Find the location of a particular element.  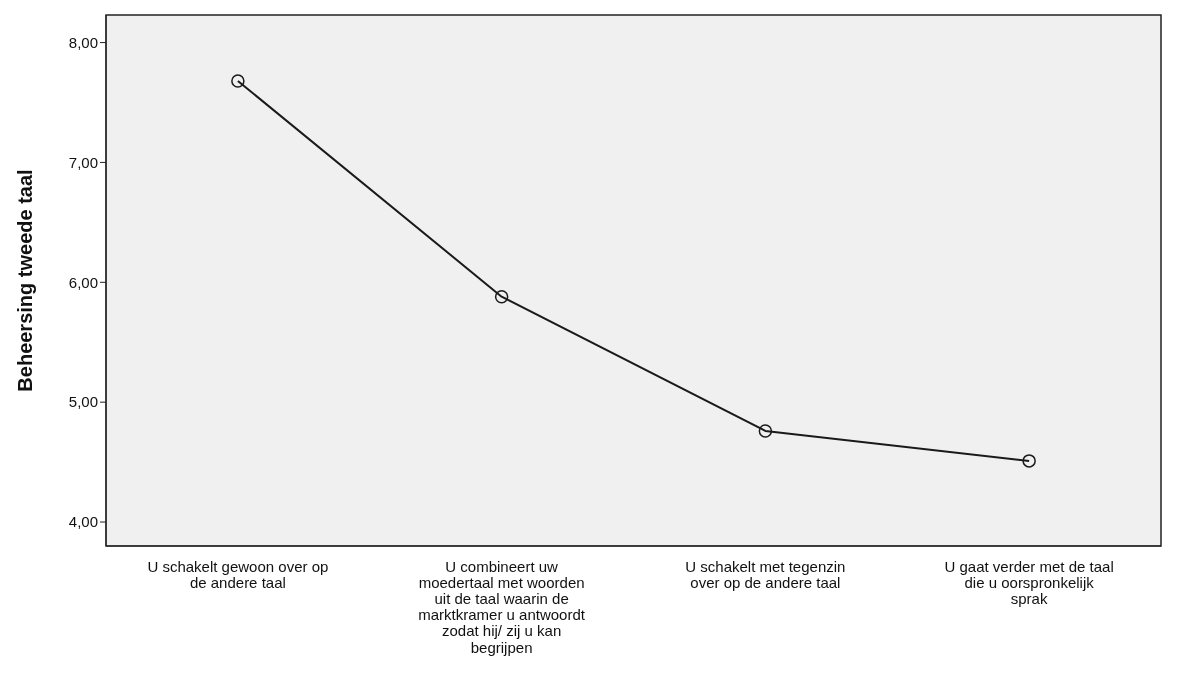

y-tick-label: 6,00 is located at coordinates (83, 282).